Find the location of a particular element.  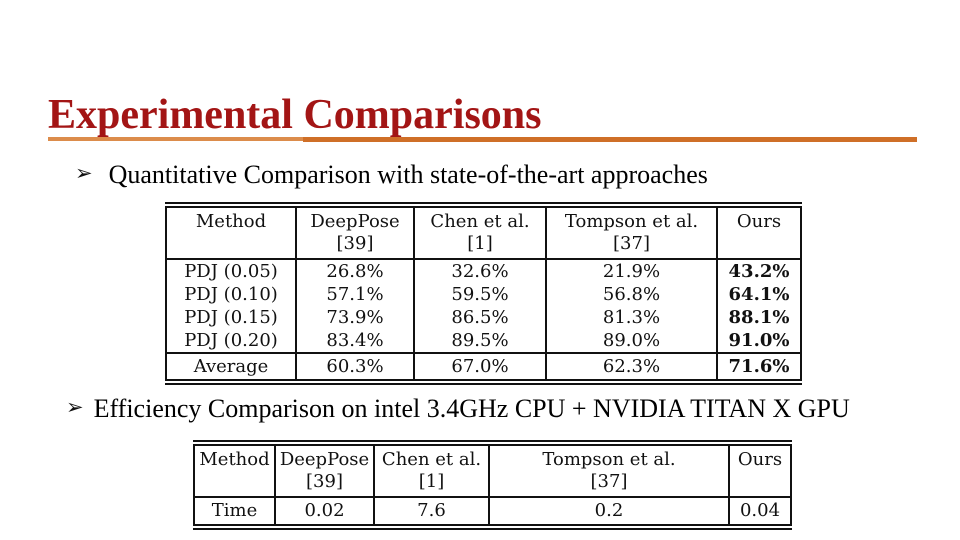

cell-chen: 89.5% is located at coordinates (480, 341).